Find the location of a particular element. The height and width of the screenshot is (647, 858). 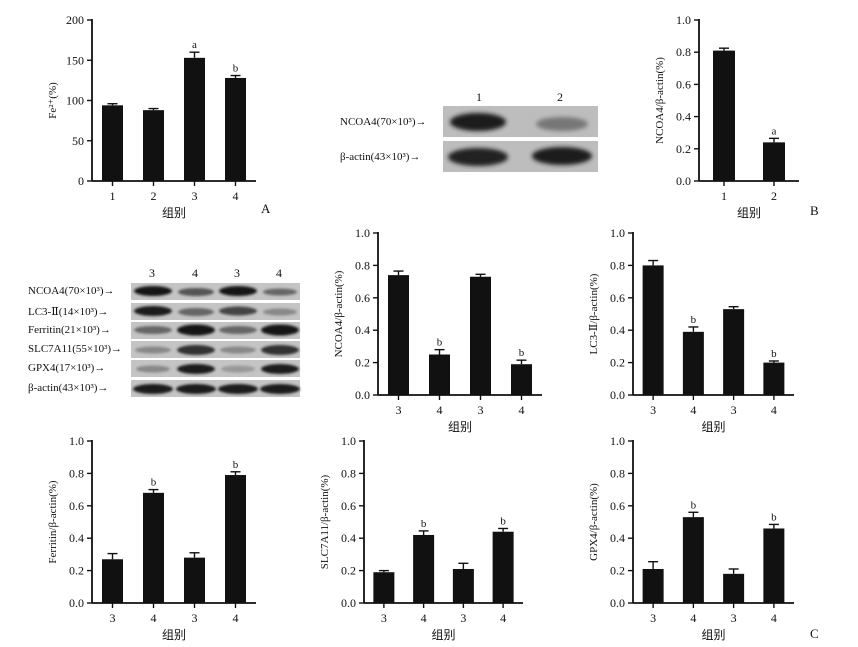

y-axis-title: SLC7A11/β-actin(%) is located at coordinates (325, 521).